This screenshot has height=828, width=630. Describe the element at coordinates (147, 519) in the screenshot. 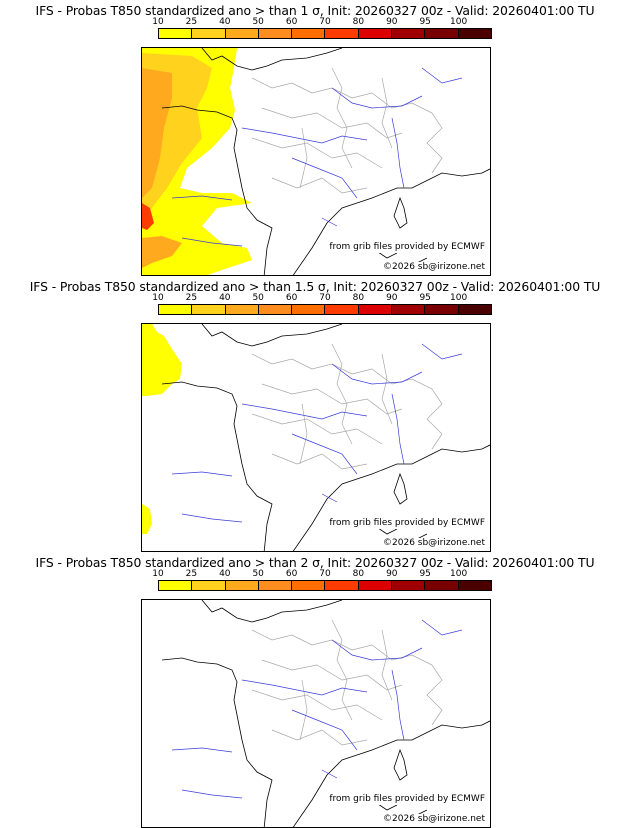

I see `prob-area-10b` at that location.